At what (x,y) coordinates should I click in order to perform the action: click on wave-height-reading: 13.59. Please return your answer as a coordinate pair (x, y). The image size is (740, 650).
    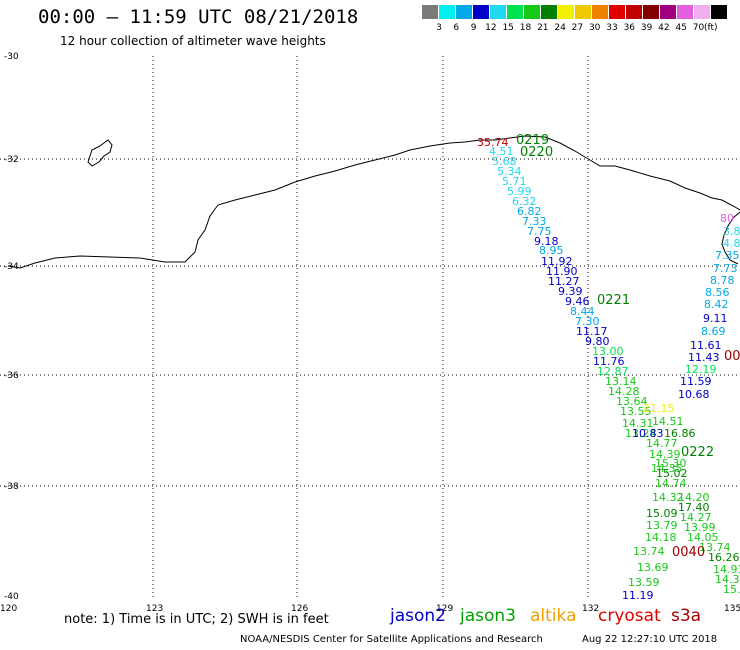
    Looking at the image, I should click on (644, 582).